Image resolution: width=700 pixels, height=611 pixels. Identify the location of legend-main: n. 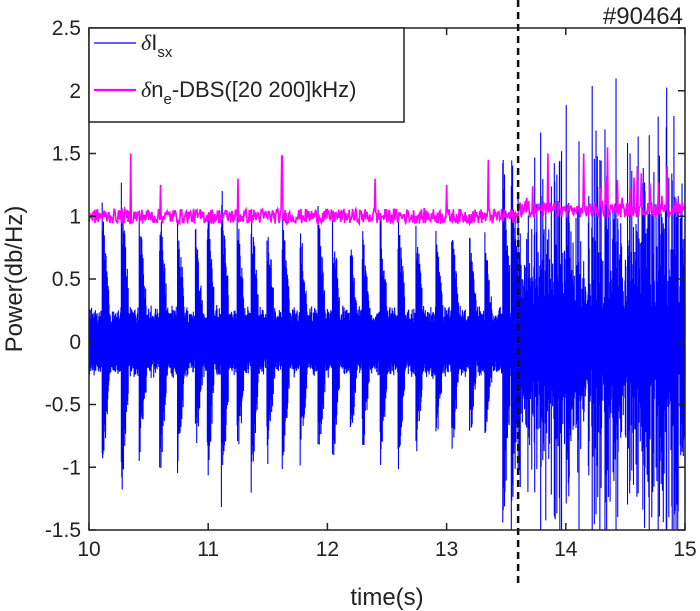
(157, 89).